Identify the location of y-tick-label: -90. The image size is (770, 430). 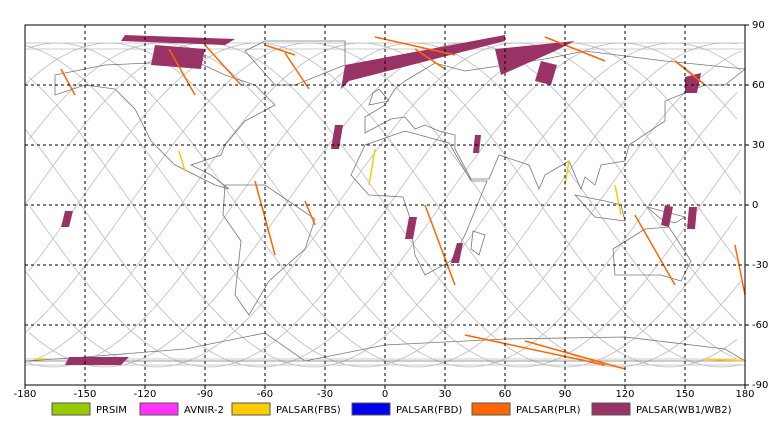
(760, 385).